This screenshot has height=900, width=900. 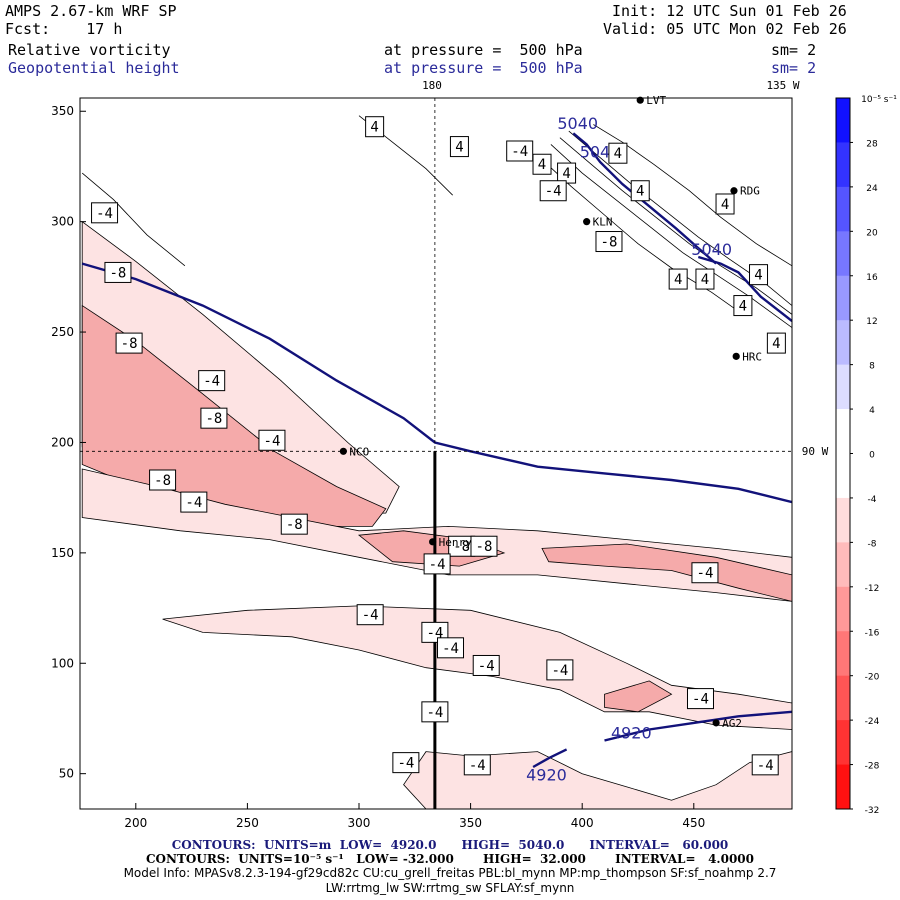 I want to click on contour-label-19: -8, so click(x=214, y=418).